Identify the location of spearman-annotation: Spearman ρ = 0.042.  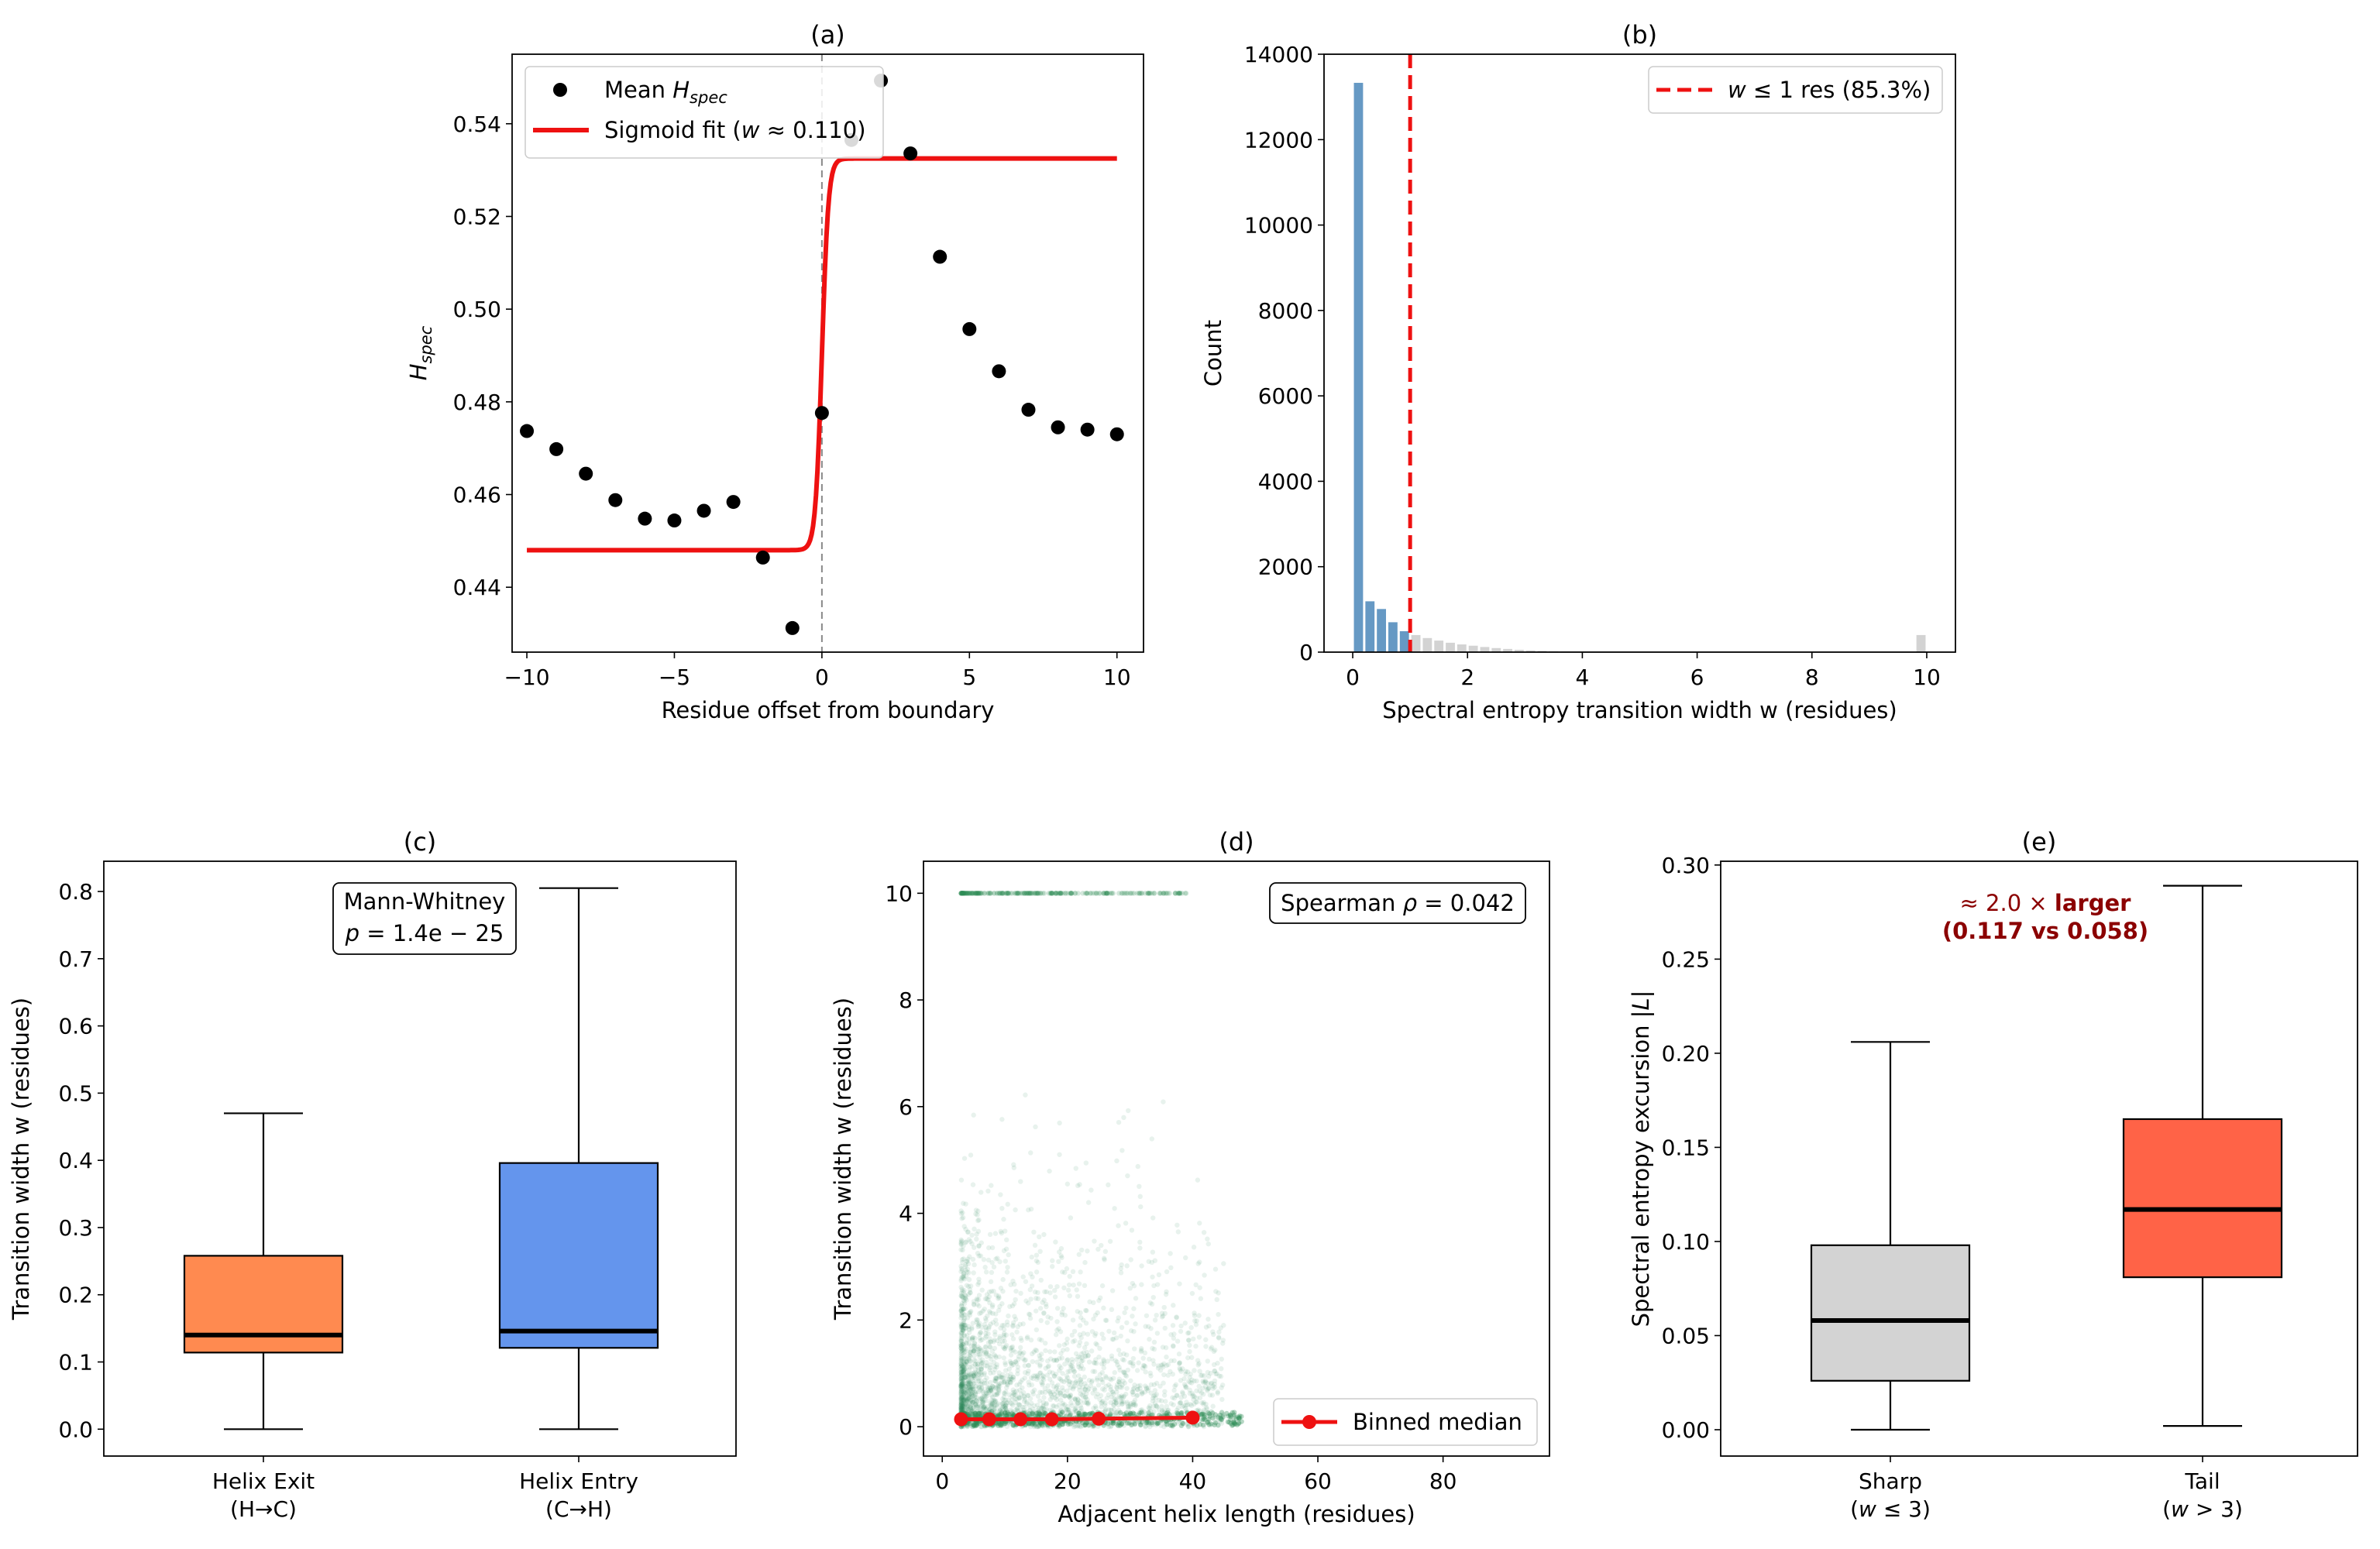
(1398, 903).